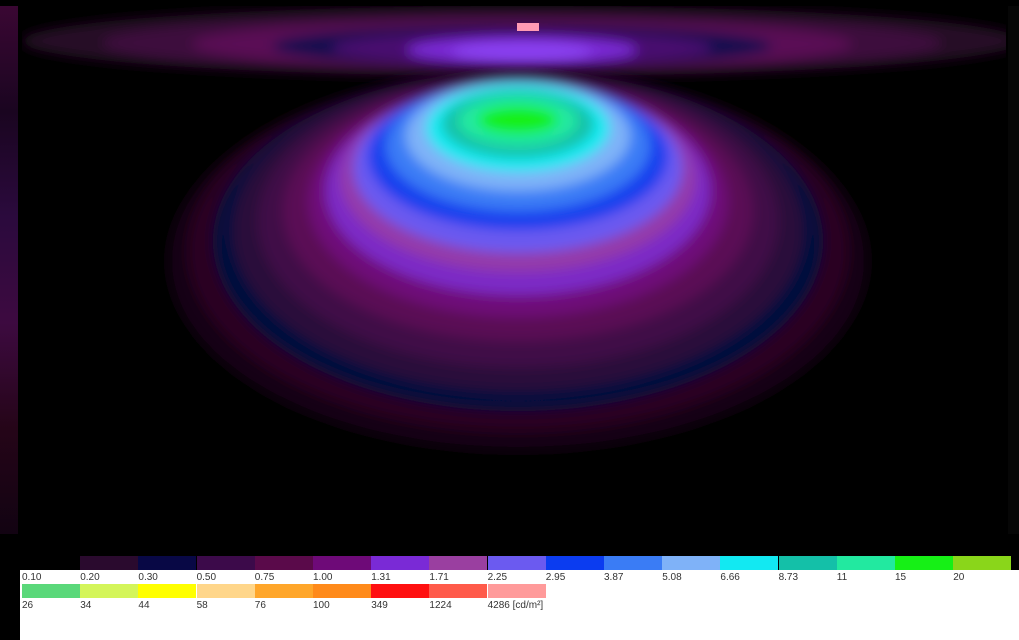 Image resolution: width=1019 pixels, height=640 pixels. I want to click on legend-label: 100, so click(321, 605).